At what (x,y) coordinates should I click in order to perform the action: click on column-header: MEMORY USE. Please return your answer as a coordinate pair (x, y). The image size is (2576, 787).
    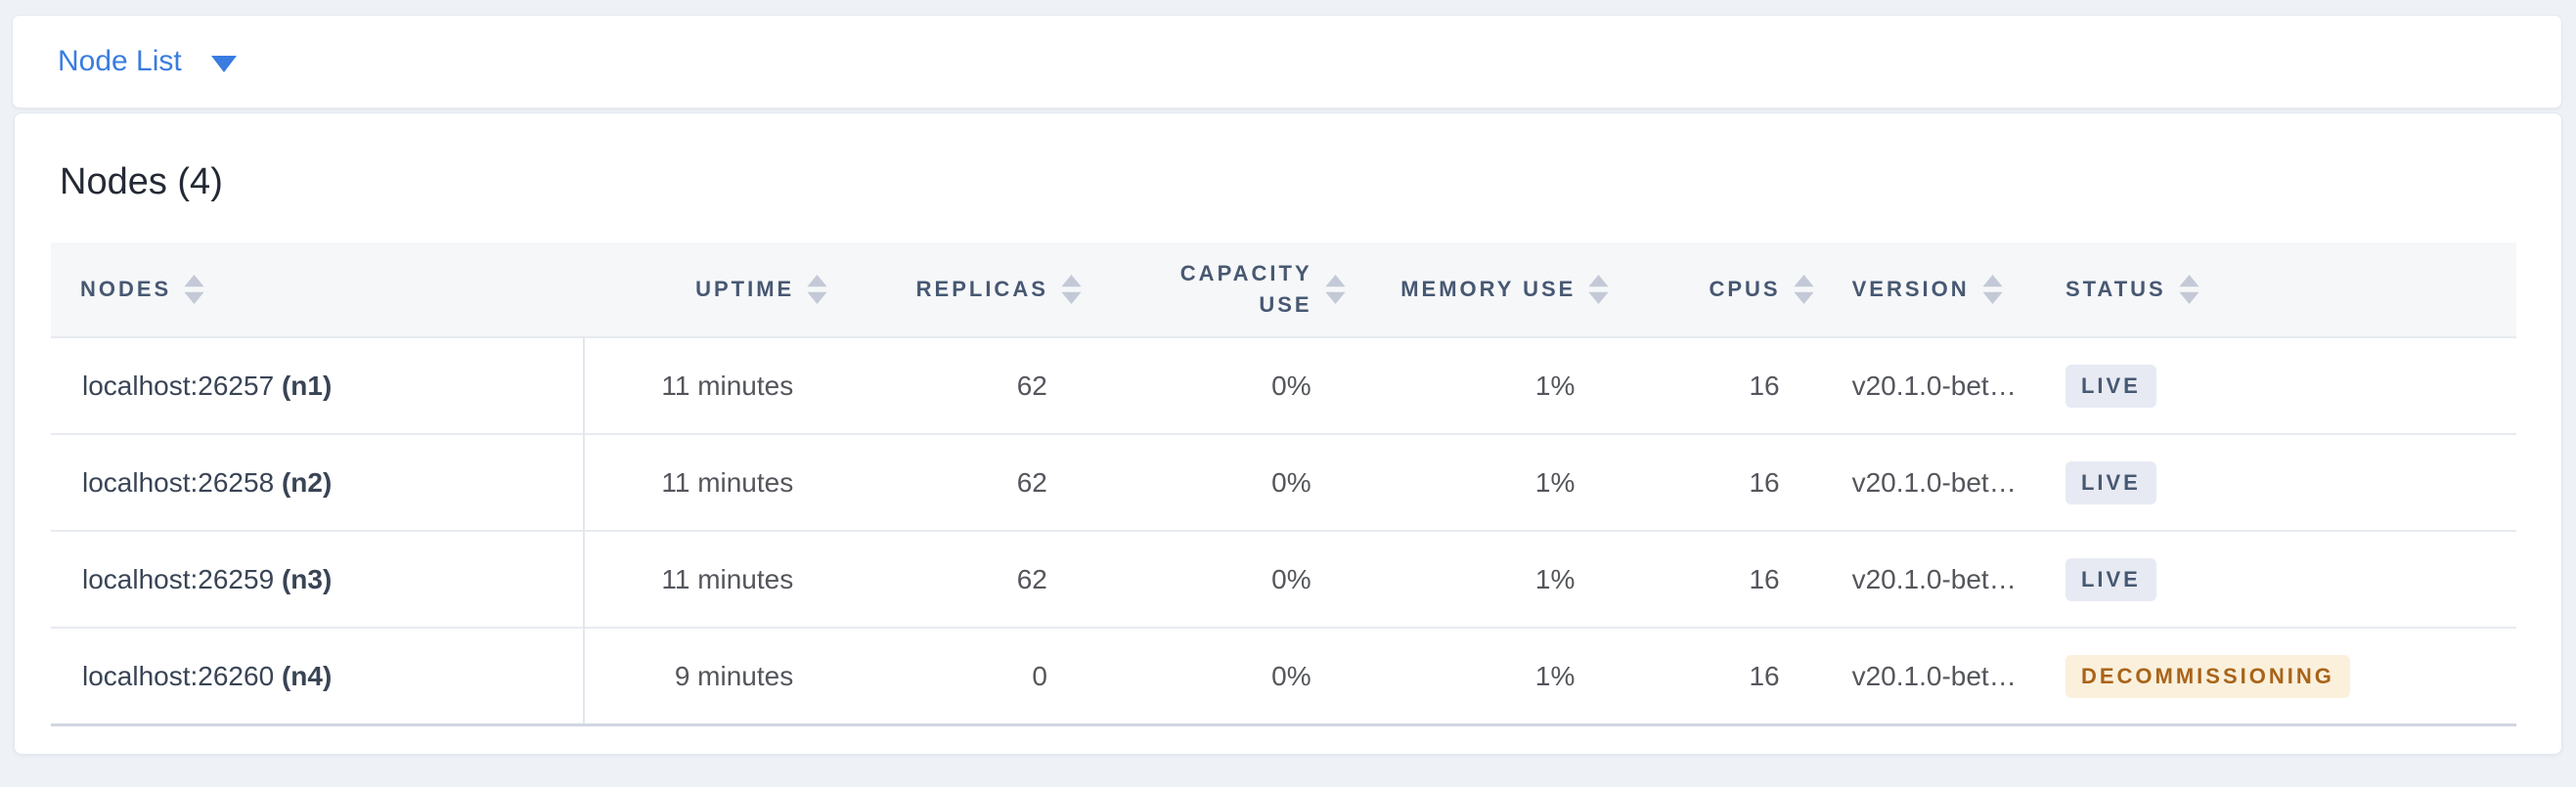
    Looking at the image, I should click on (1491, 289).